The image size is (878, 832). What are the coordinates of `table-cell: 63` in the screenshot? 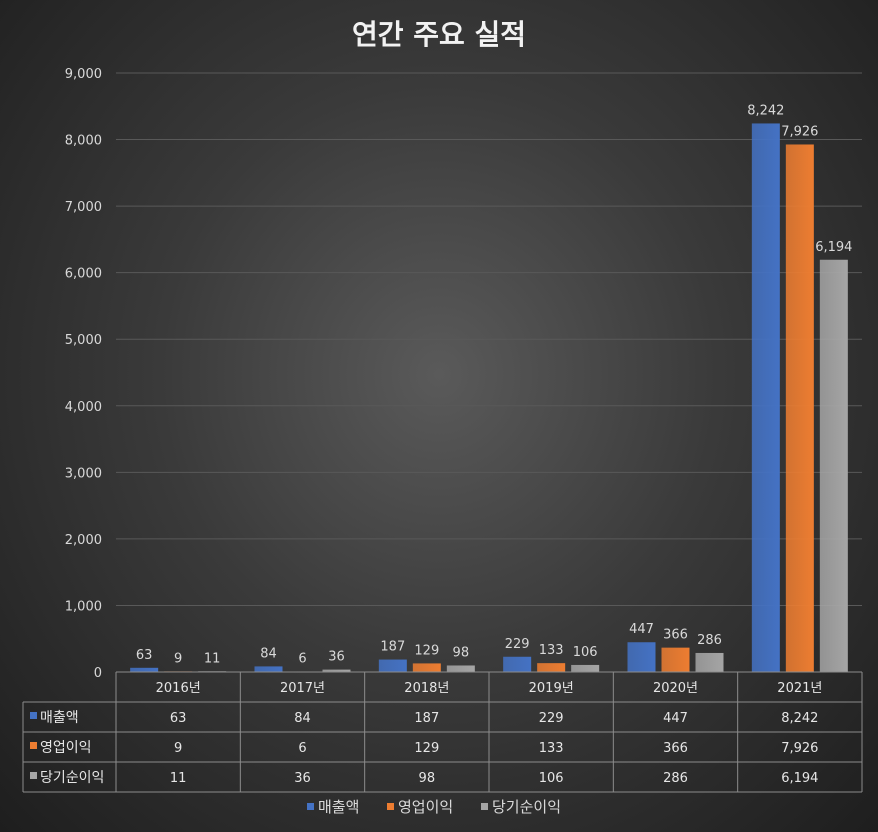 It's located at (178, 718).